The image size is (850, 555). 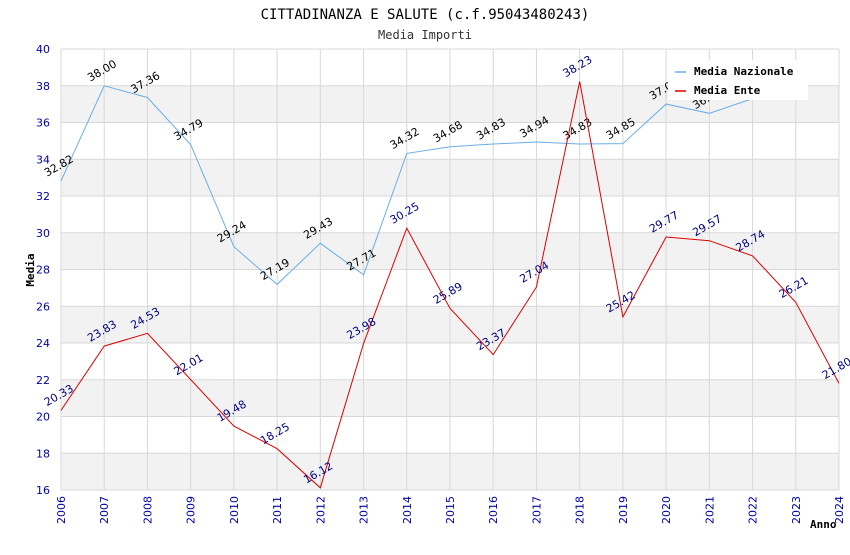 What do you see at coordinates (275, 433) in the screenshot?
I see `data-label: 18.25` at bounding box center [275, 433].